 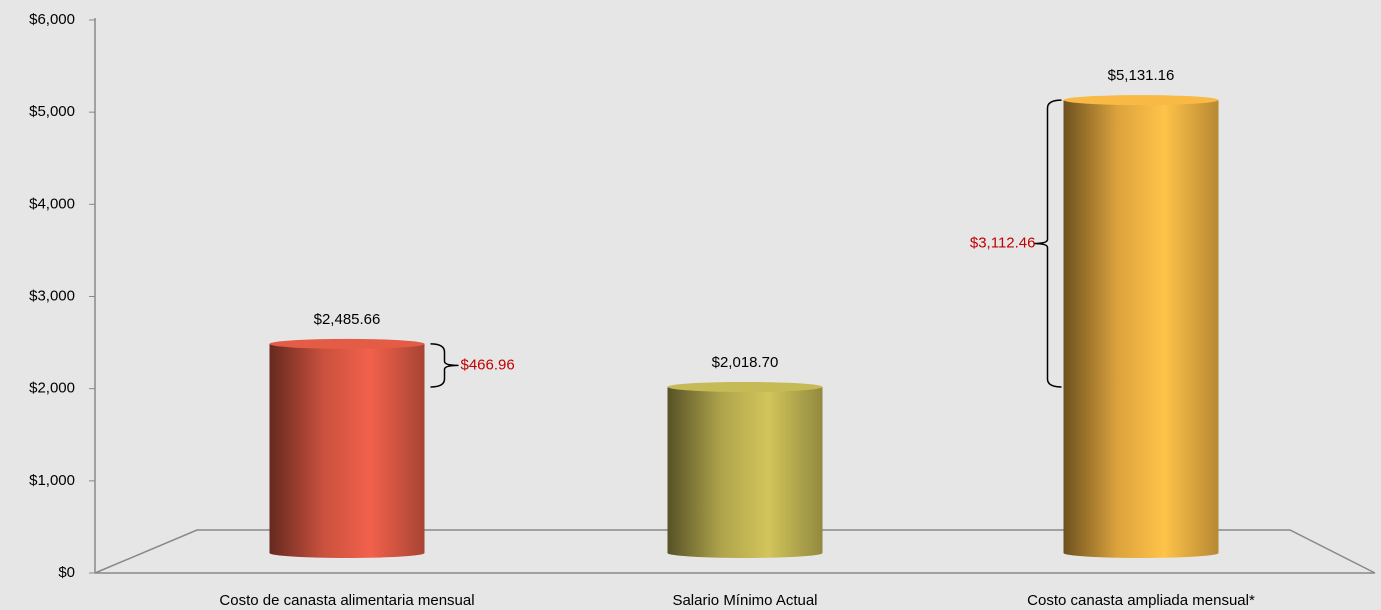 What do you see at coordinates (66, 572) in the screenshot?
I see `y-tick-label: $0` at bounding box center [66, 572].